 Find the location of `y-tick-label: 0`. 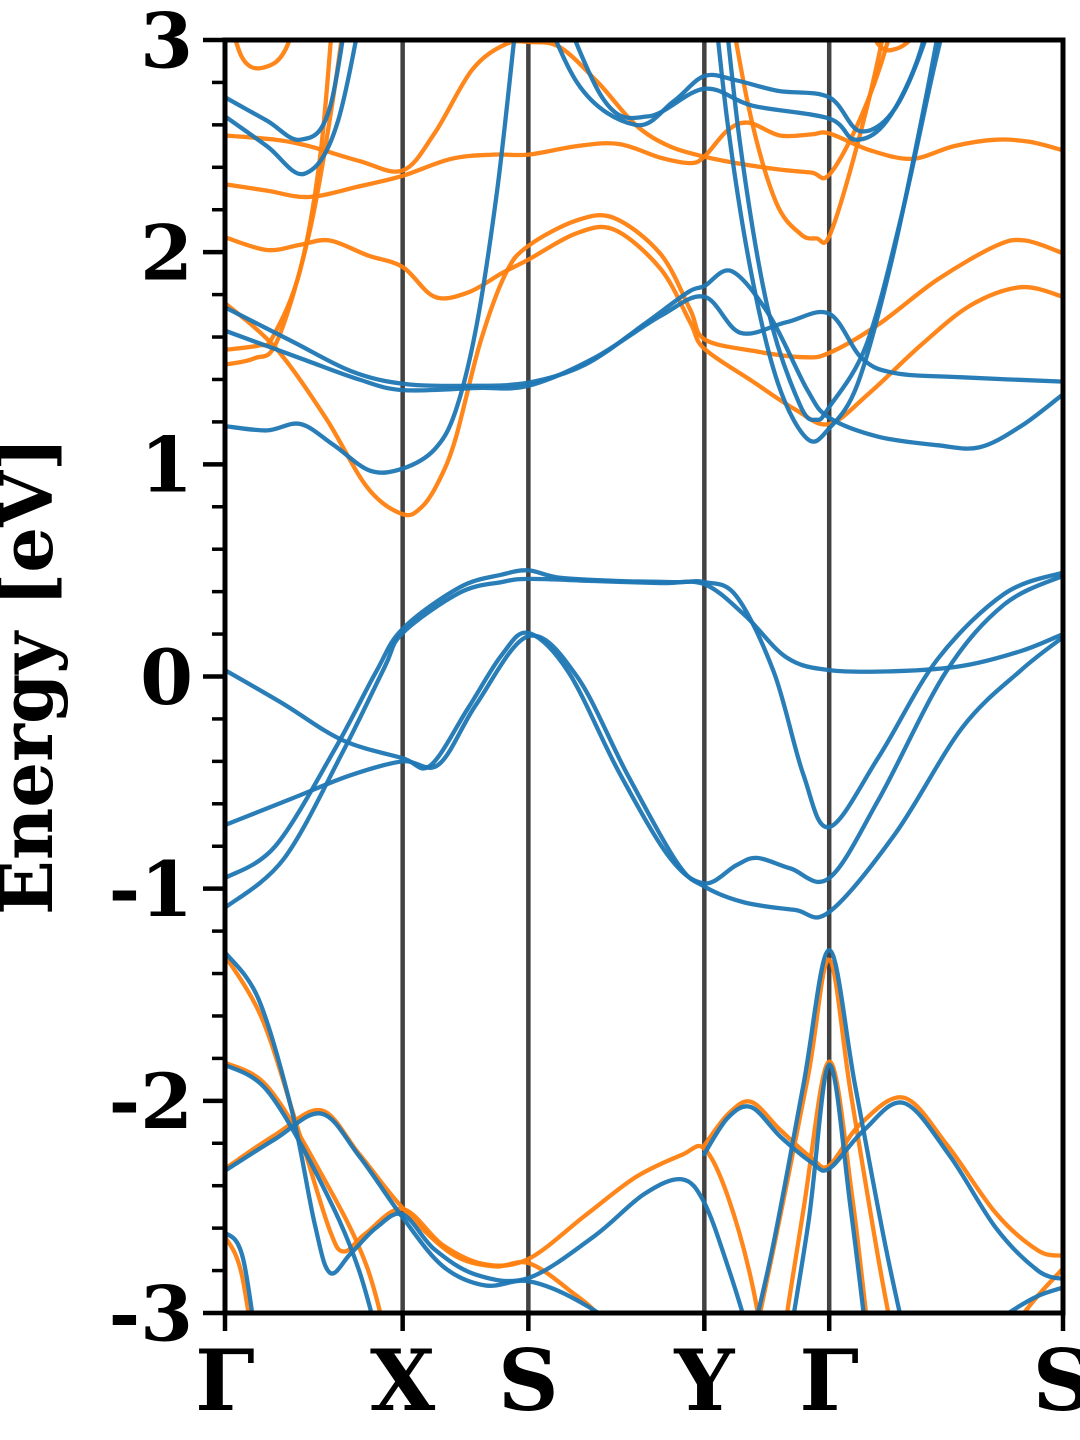

y-tick-label: 0 is located at coordinates (166, 677).